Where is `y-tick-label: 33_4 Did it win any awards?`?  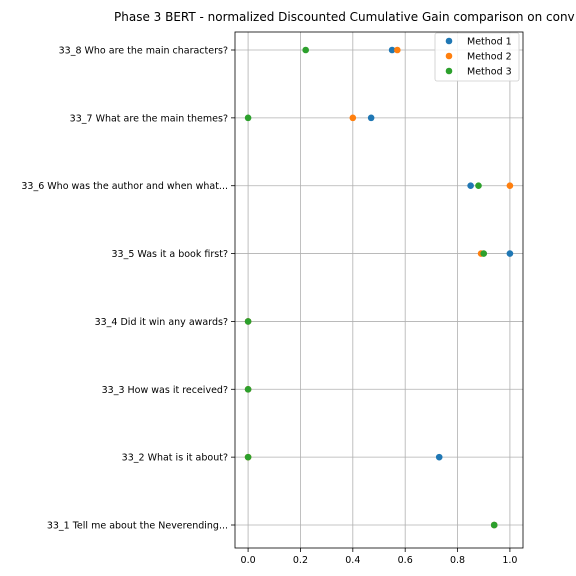
y-tick-label: 33_4 Did it win any awards? is located at coordinates (161, 322).